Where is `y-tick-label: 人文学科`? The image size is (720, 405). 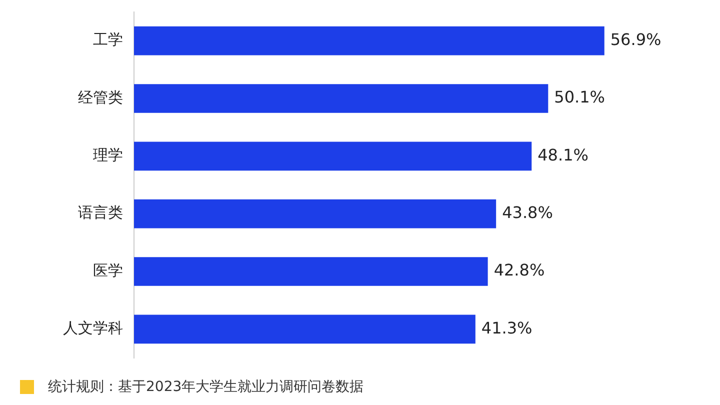 y-tick-label: 人文学科 is located at coordinates (93, 328).